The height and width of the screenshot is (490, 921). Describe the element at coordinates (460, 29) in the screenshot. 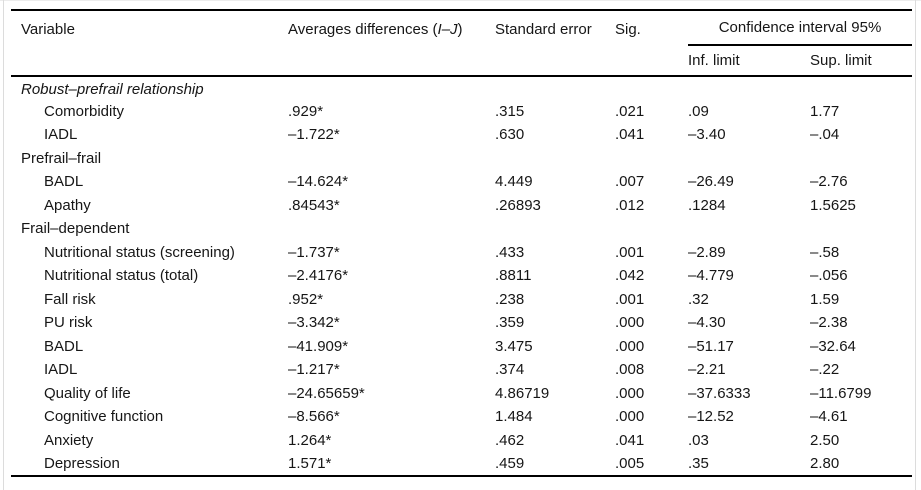

I see `avg-diff-label-suffix: )` at that location.